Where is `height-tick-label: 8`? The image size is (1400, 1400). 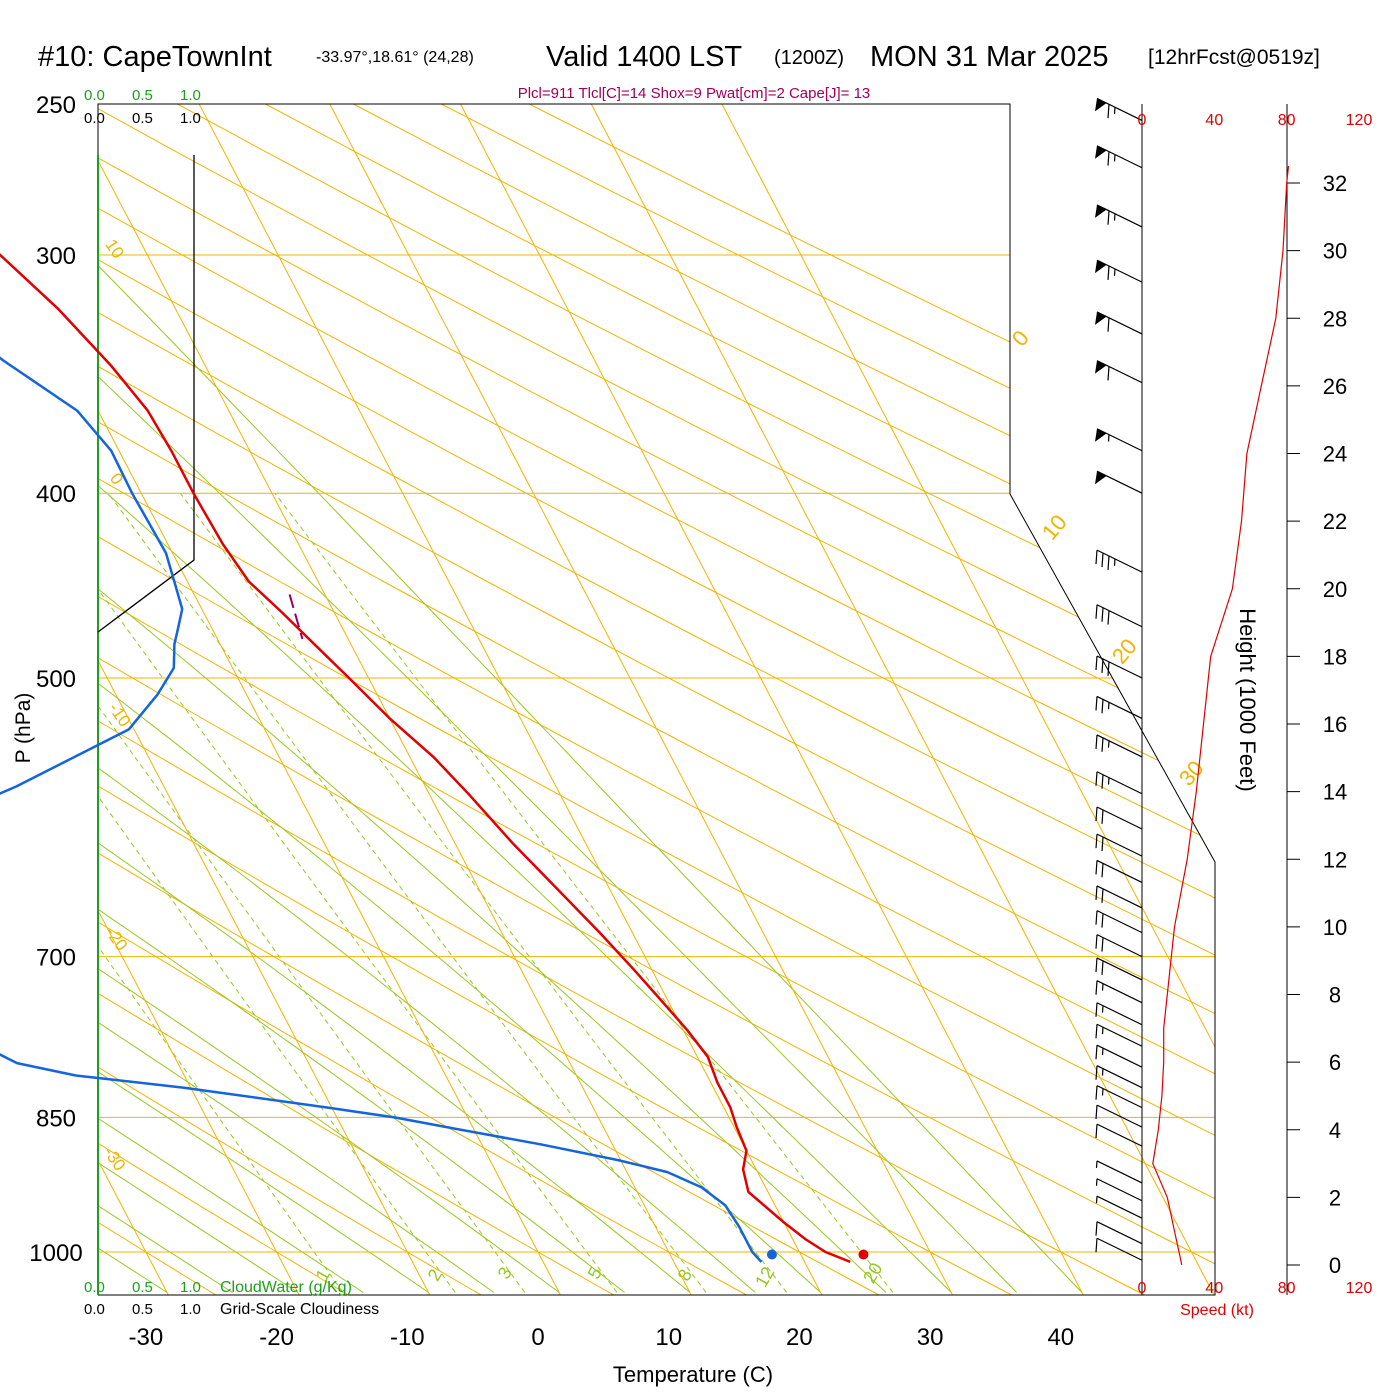 height-tick-label: 8 is located at coordinates (1335, 995).